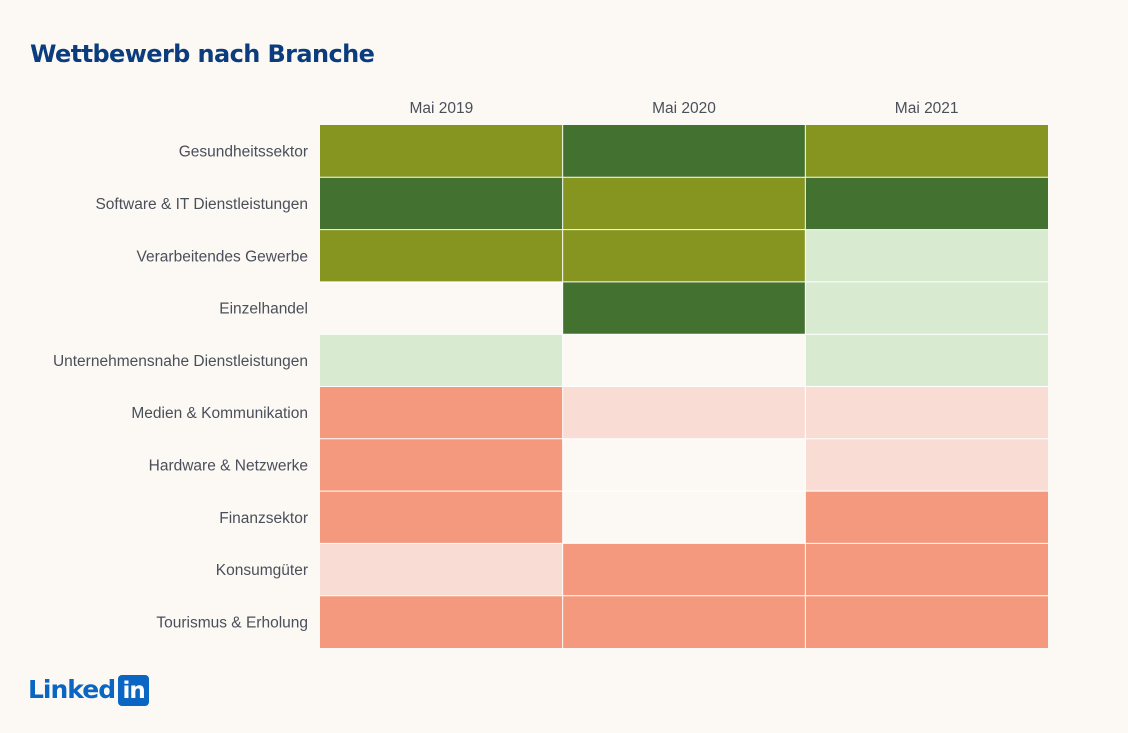 This screenshot has height=733, width=1128. I want to click on linkedin-logo: Linked in, so click(89, 690).